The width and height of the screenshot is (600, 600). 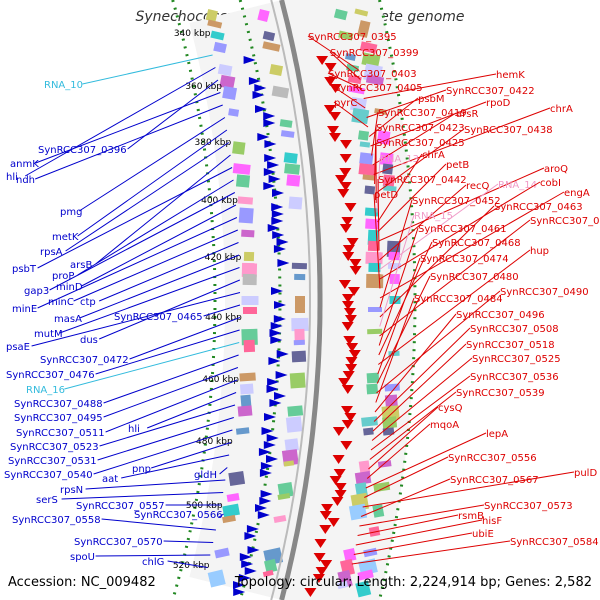 I want to click on right-gene-label: chrA, so click(x=433, y=155).